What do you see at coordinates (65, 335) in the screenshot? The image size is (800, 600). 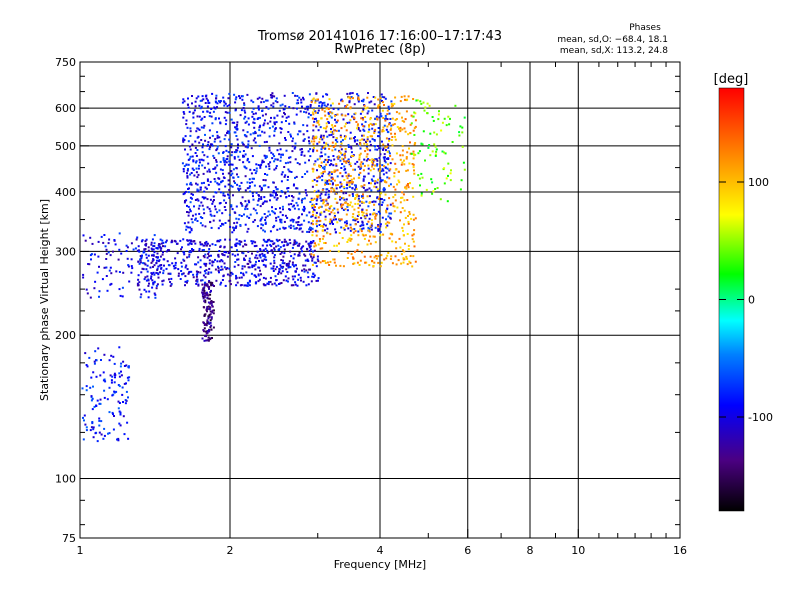 I see `y-tick-label: 200` at bounding box center [65, 335].